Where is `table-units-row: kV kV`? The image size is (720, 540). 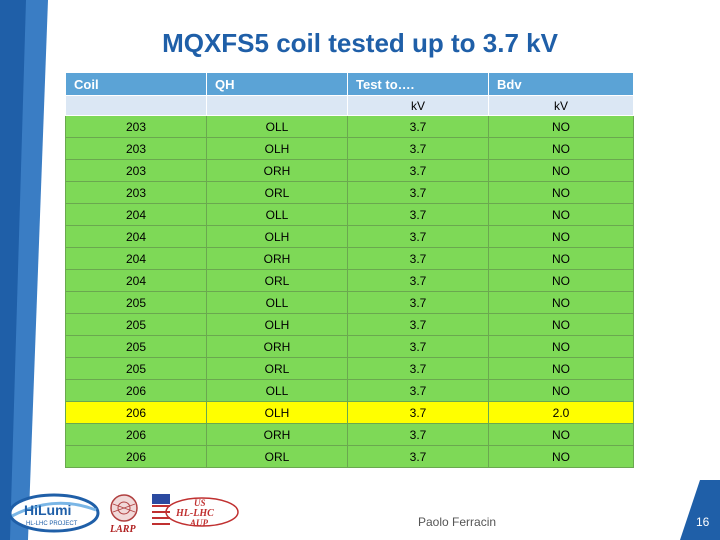 table-units-row: kV kV is located at coordinates (349, 105).